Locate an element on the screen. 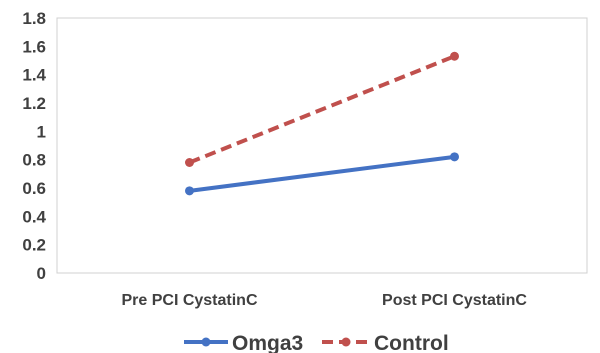 The width and height of the screenshot is (600, 353). series-line-control is located at coordinates (322, 109).